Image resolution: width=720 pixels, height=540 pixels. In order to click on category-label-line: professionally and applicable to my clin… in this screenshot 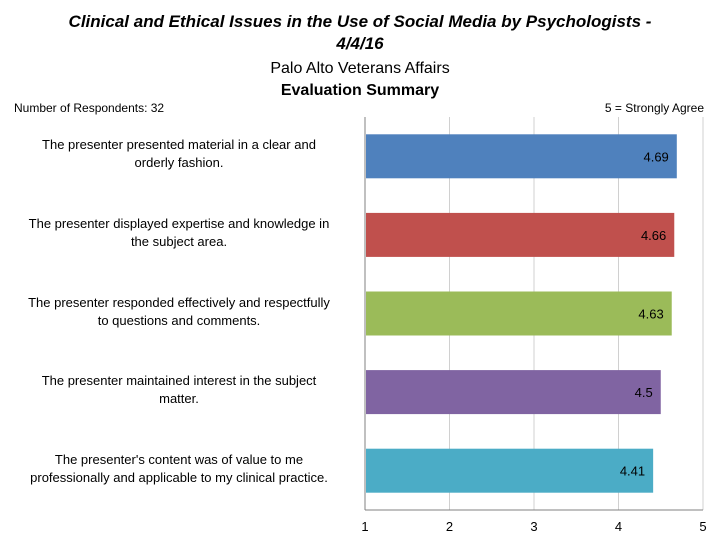, I will do `click(179, 477)`.